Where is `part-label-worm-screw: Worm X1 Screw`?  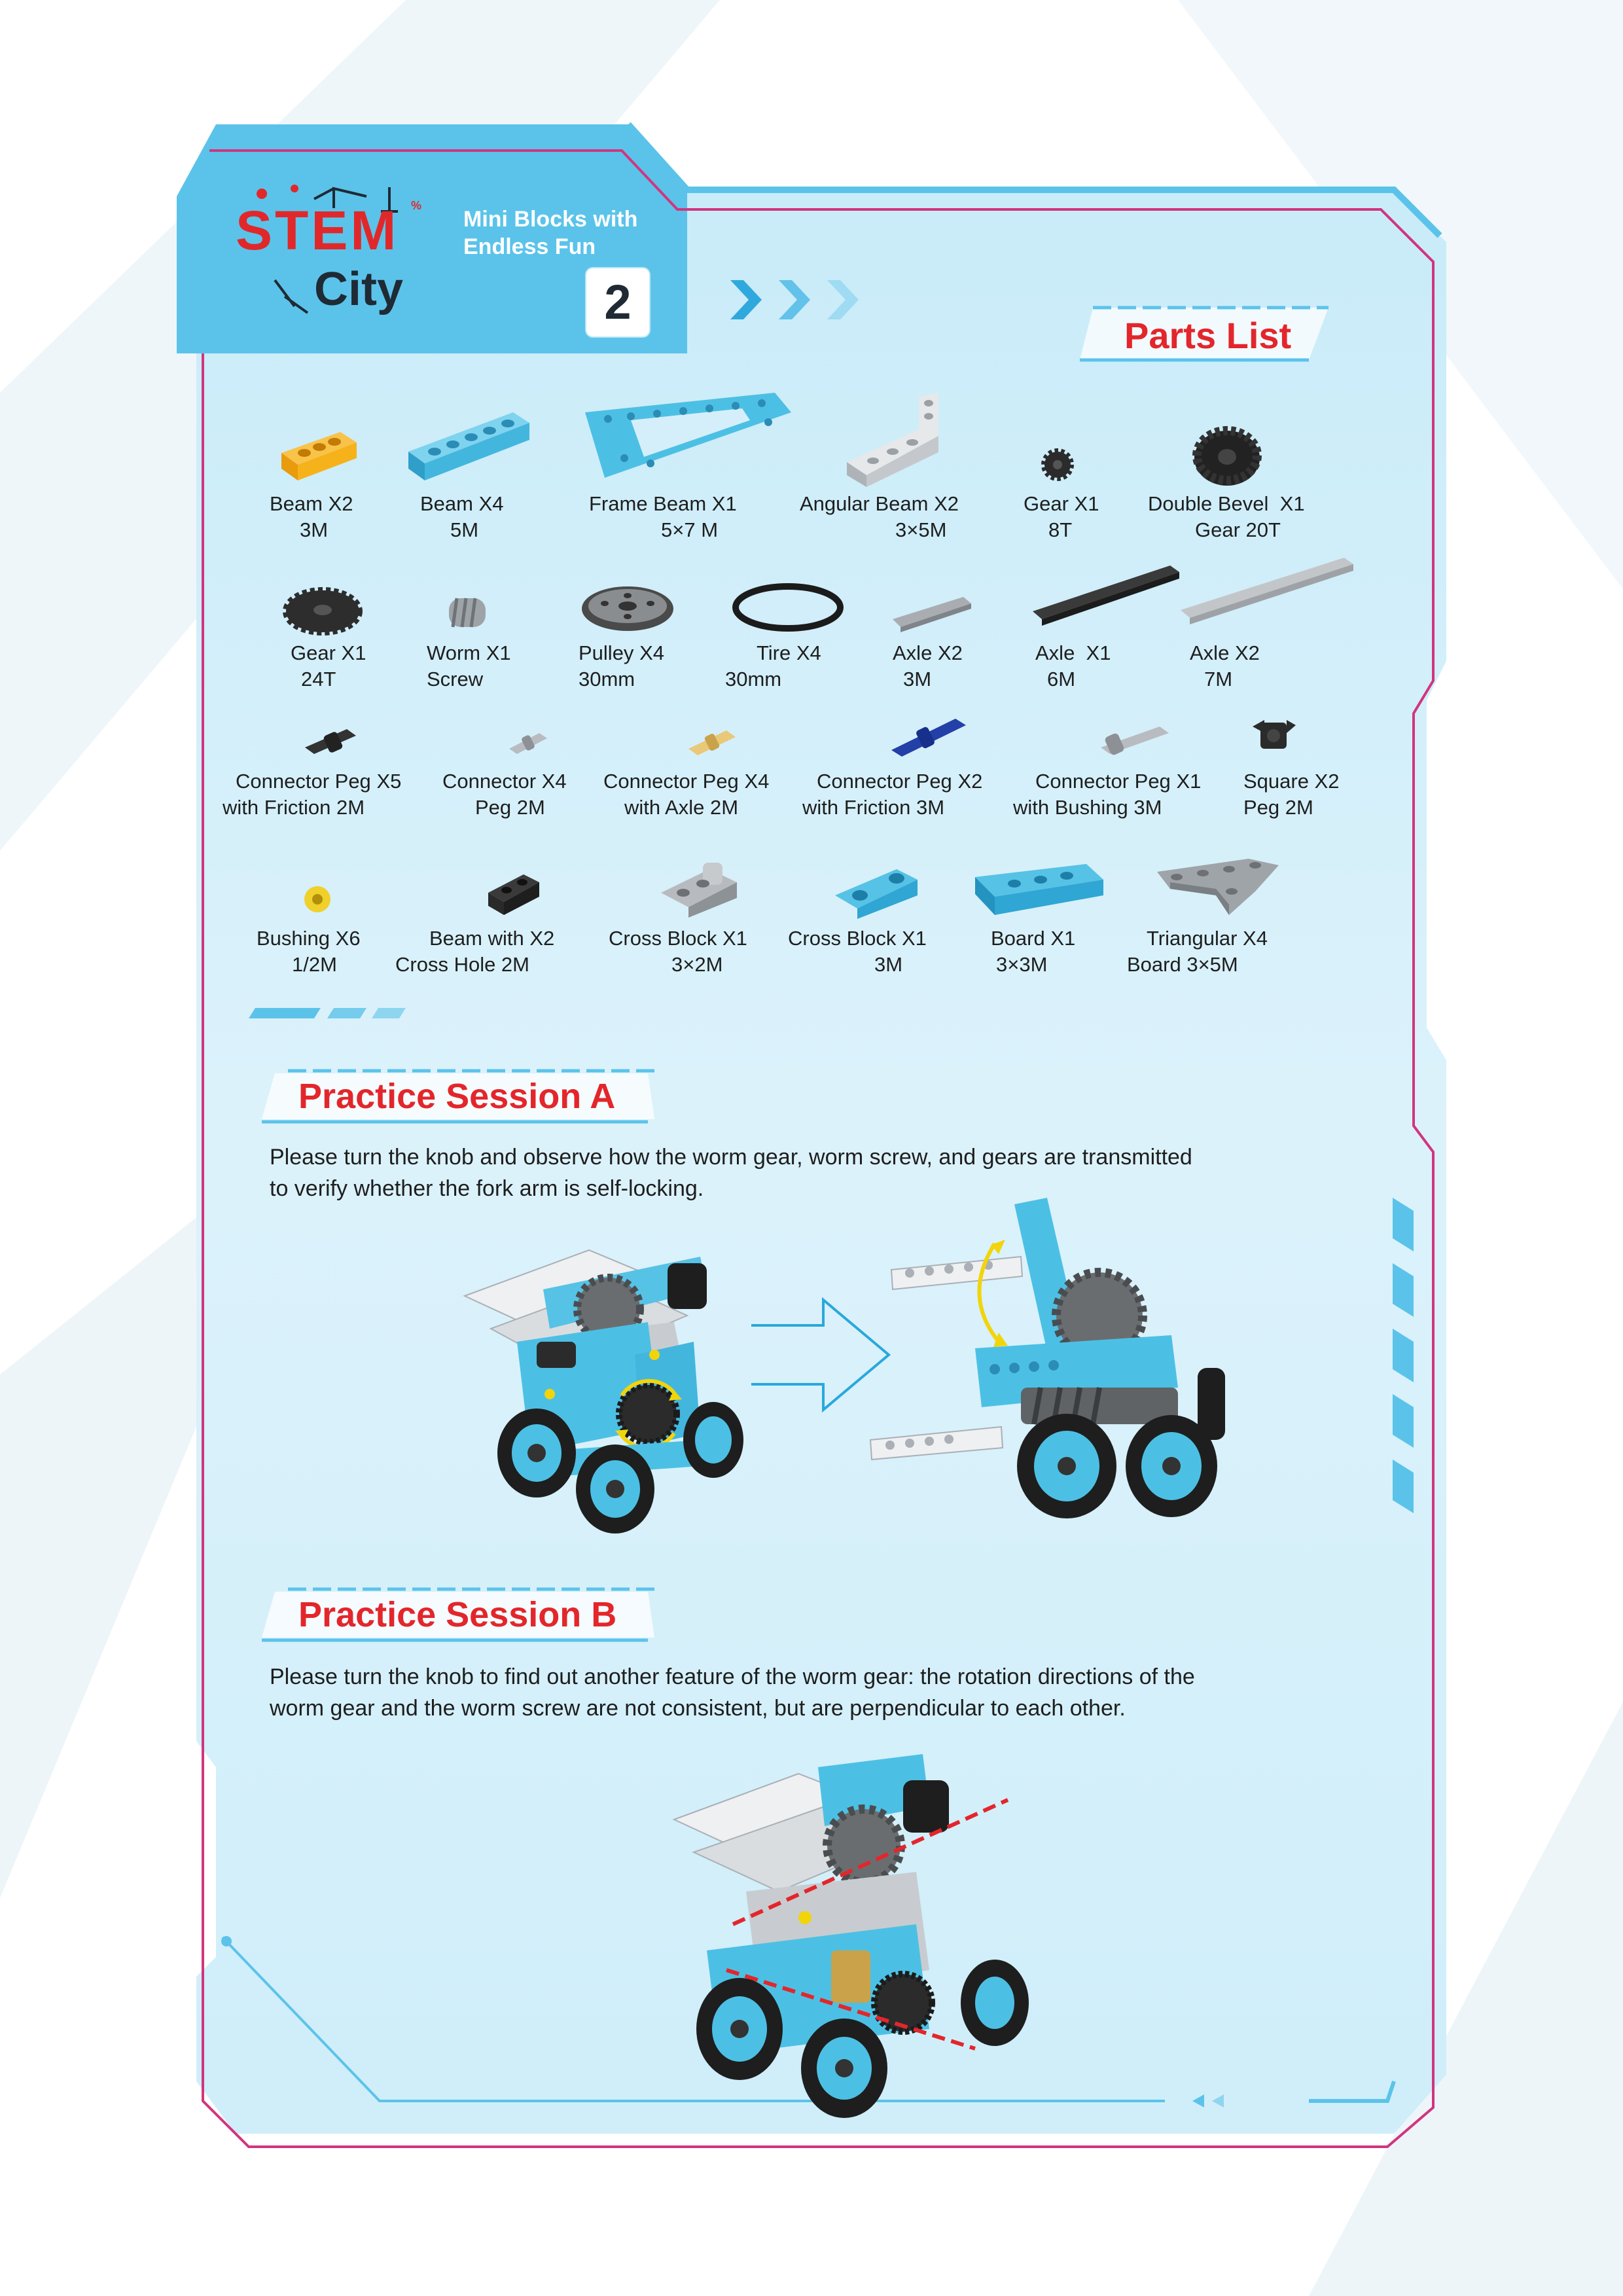
part-label-worm-screw: Worm X1 Screw is located at coordinates (469, 666).